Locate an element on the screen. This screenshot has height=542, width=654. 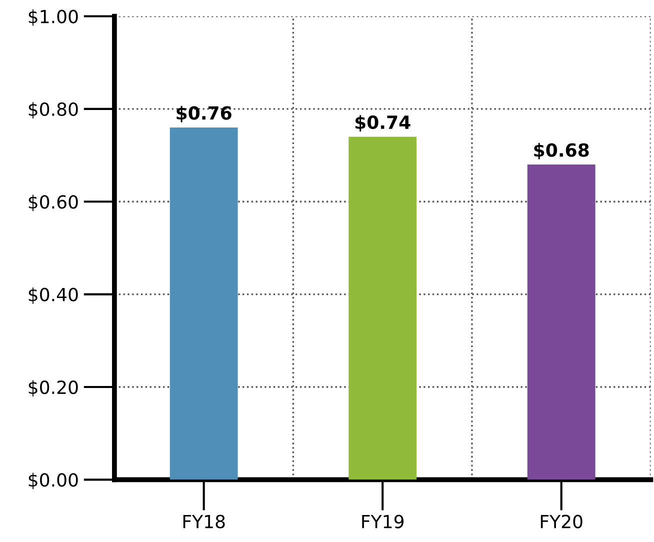
y-tick-label: $1.00 is located at coordinates (53, 17).